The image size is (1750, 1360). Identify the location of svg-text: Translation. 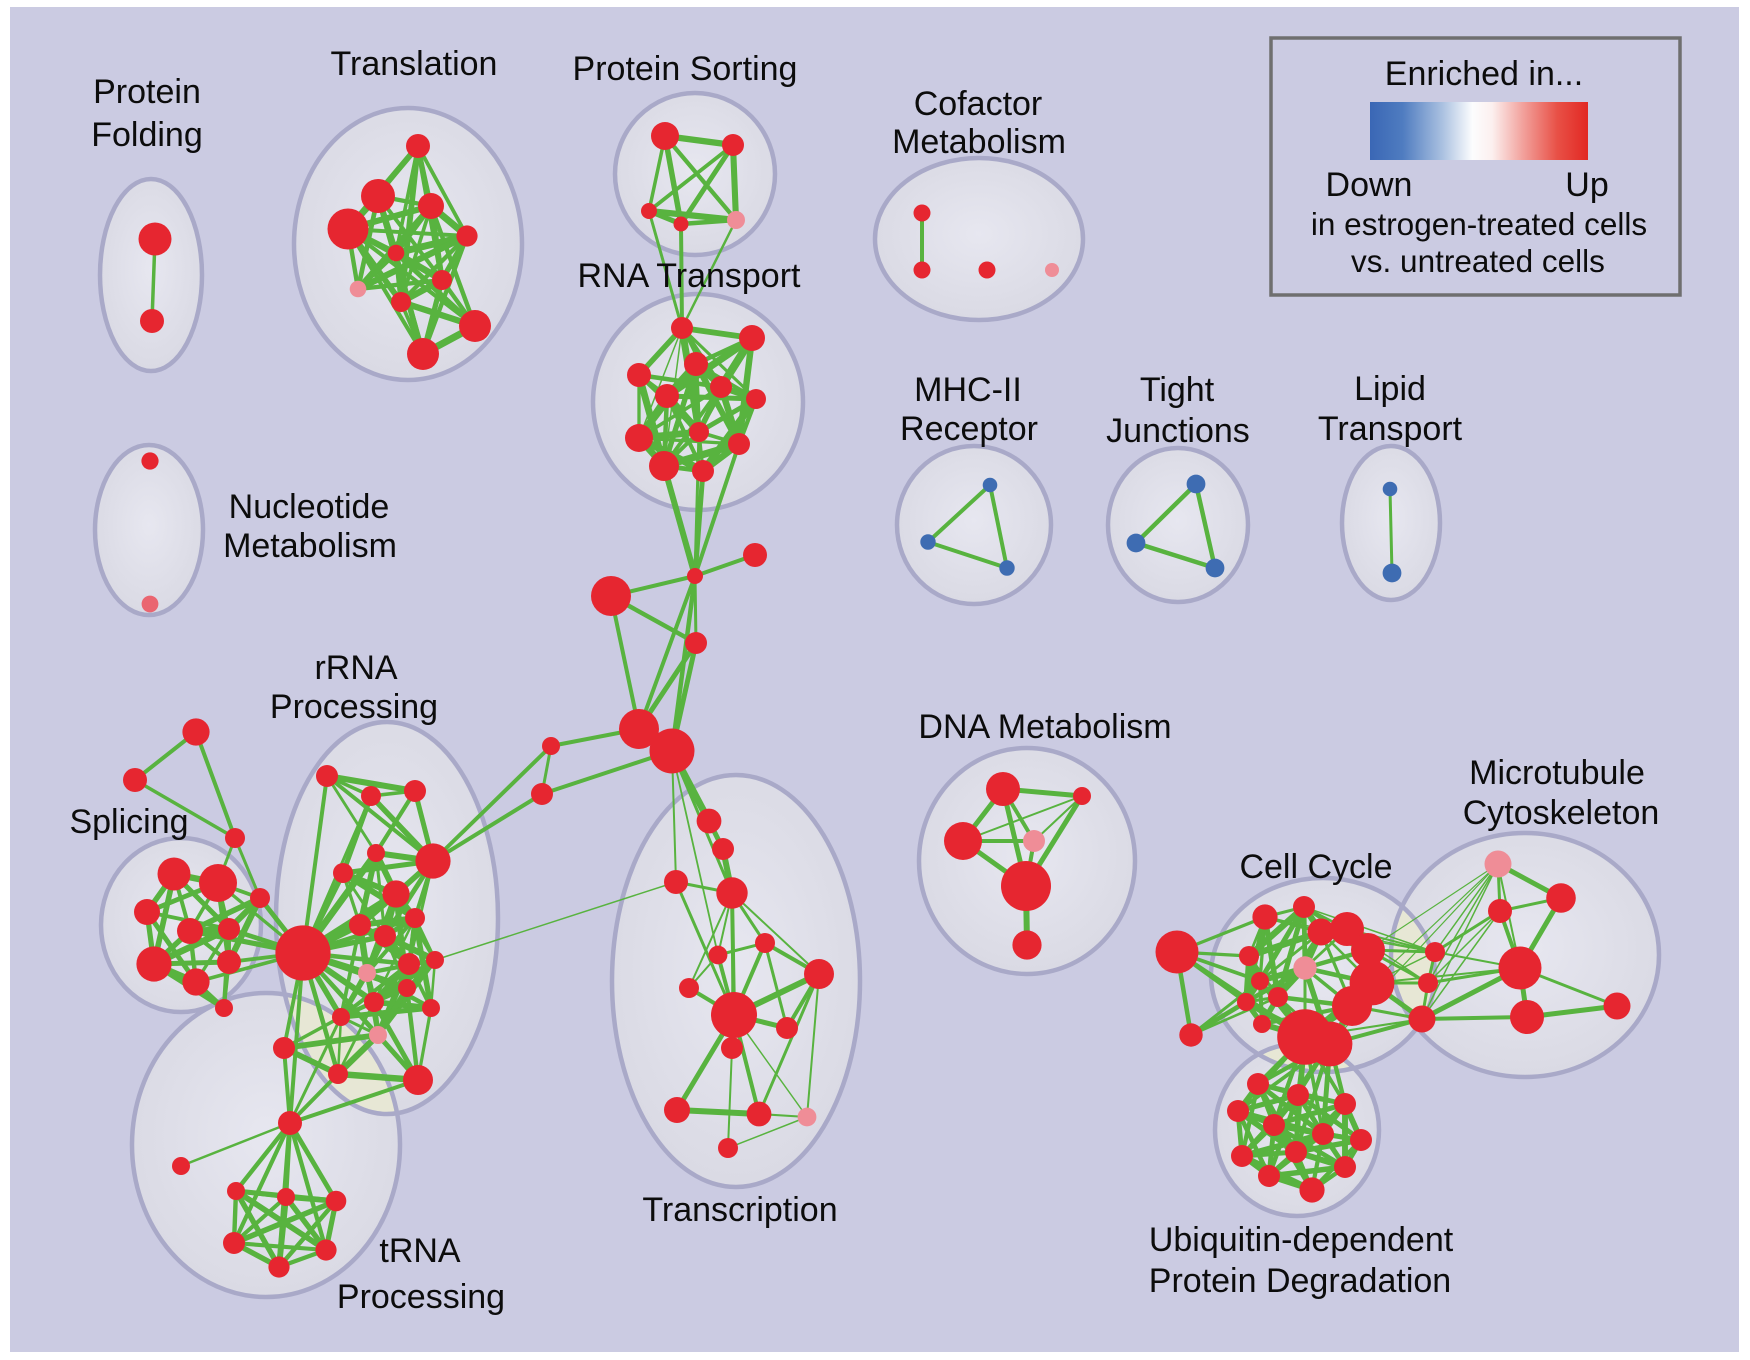
(414, 64).